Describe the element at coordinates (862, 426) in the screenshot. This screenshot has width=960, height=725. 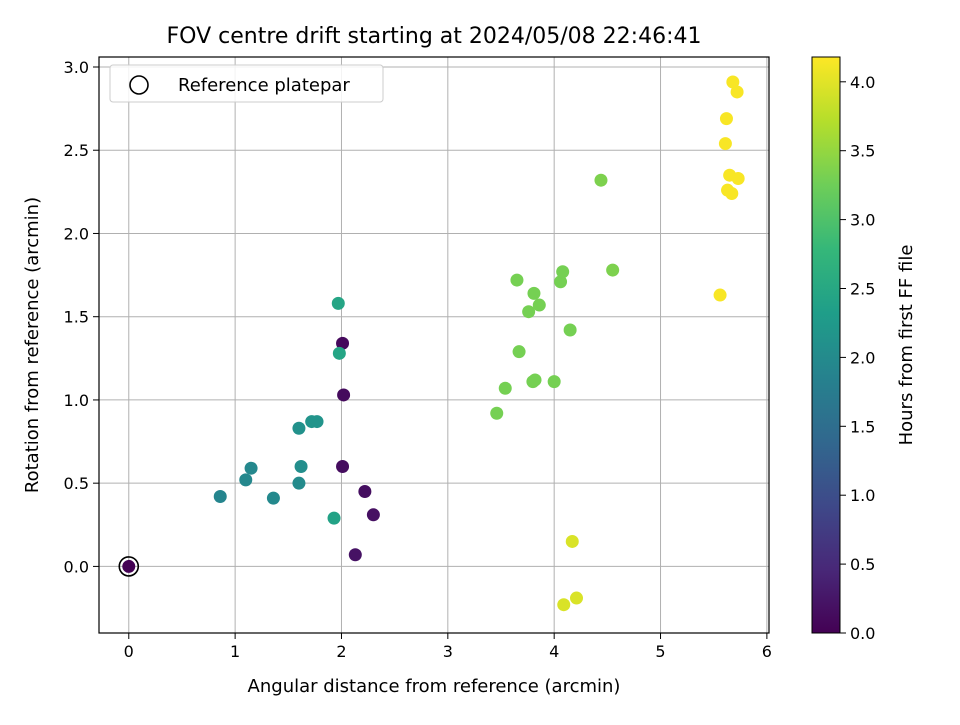
I see `colorbar-tick-label: 1.5` at that location.